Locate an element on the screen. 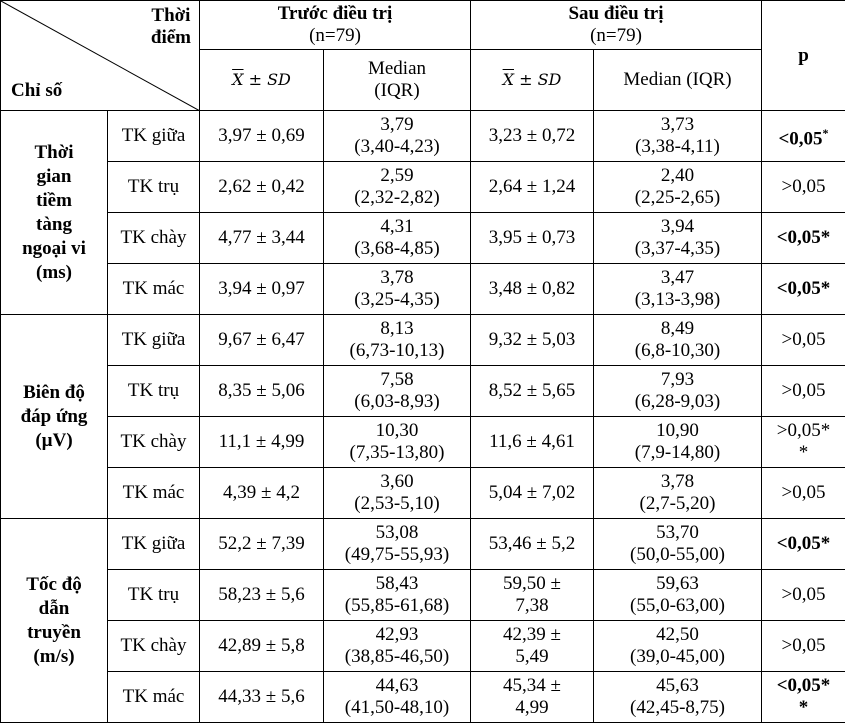 The width and height of the screenshot is (845, 723). before-iqr-value: (2,32-2,82) is located at coordinates (397, 198).